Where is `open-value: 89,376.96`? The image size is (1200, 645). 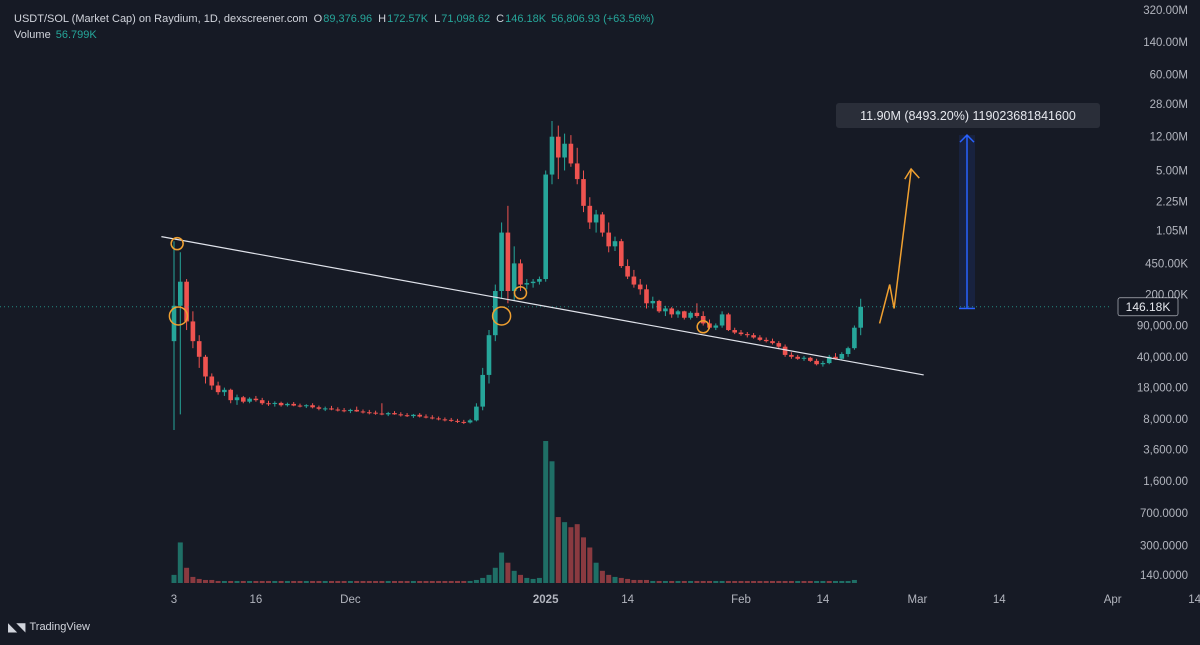
open-value: 89,376.96 is located at coordinates (348, 19).